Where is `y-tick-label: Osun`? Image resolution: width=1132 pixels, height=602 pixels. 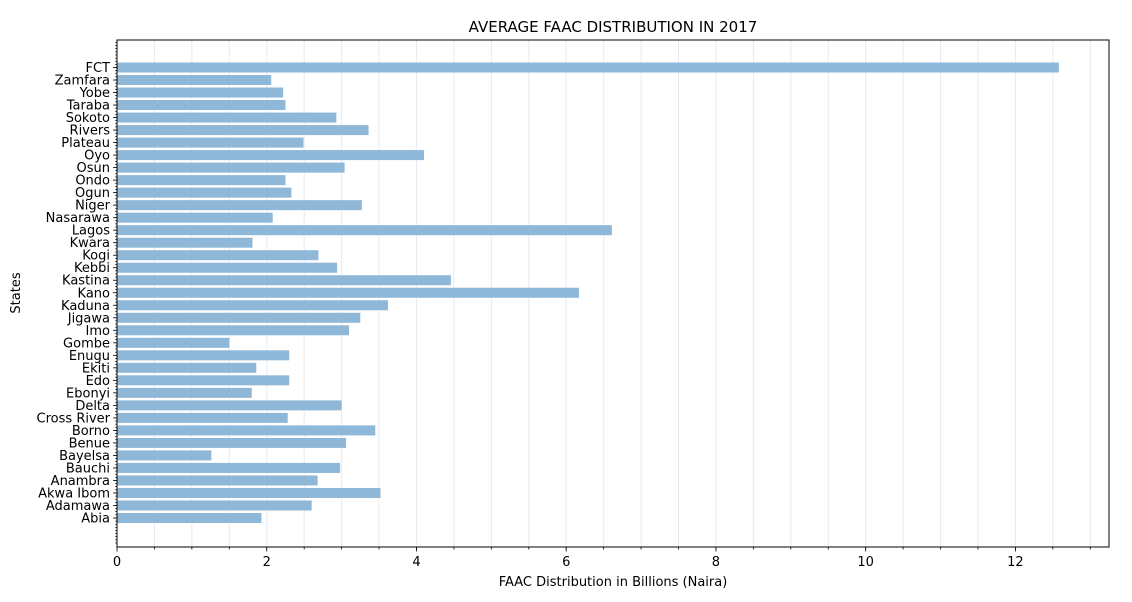 y-tick-label: Osun is located at coordinates (93, 168).